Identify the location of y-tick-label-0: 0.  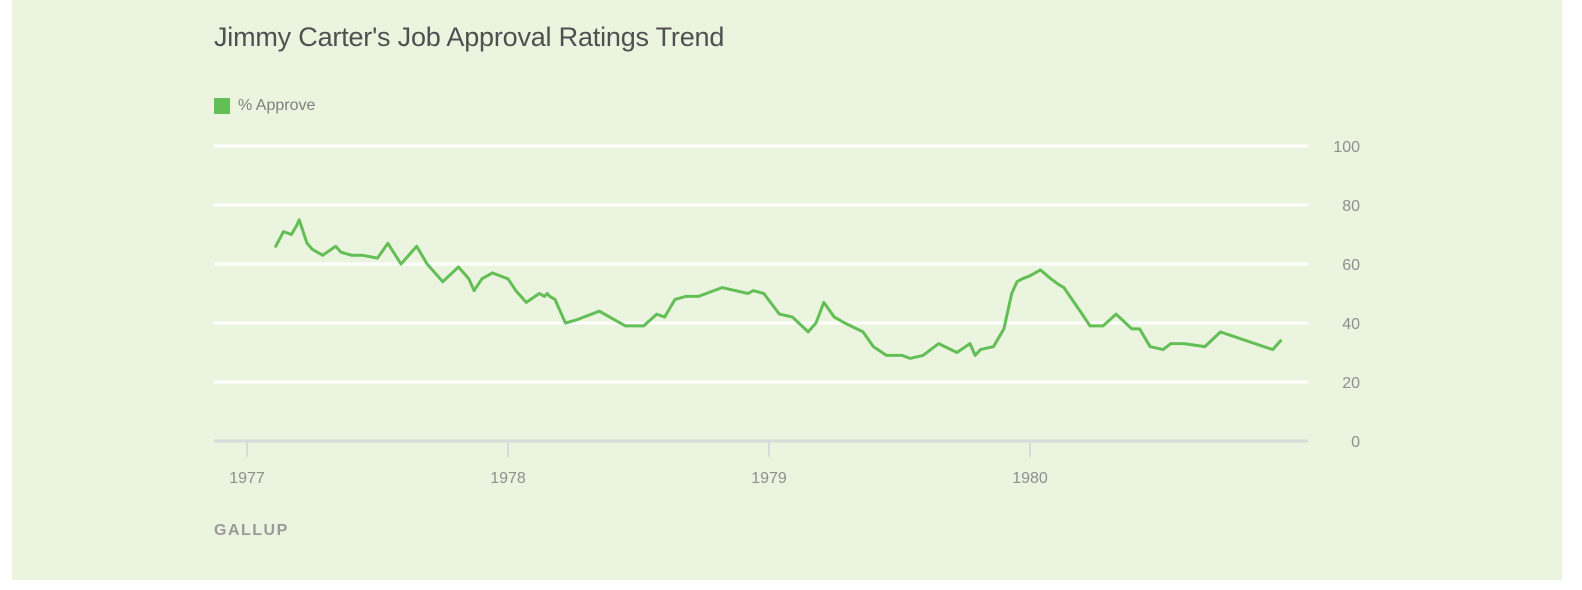
(1355, 442).